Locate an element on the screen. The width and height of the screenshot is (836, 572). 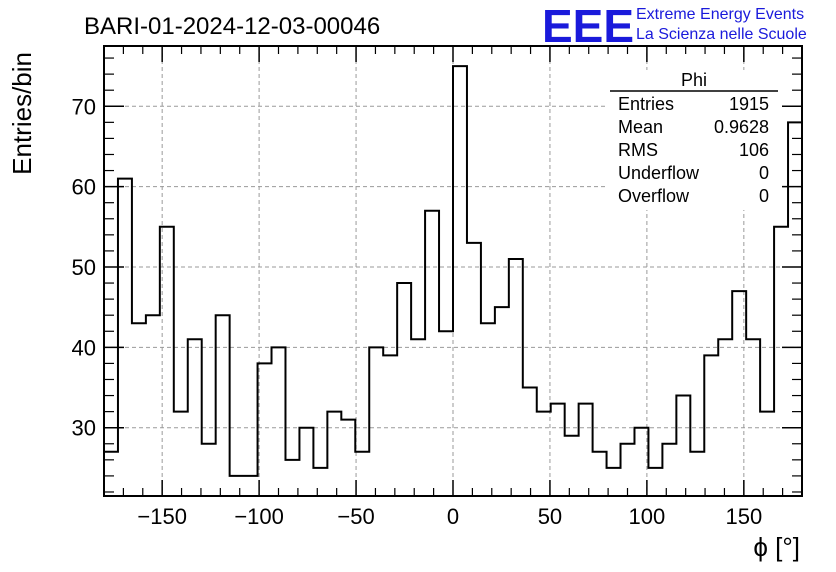
y-tick-labels: 30 40 50 60 70 is located at coordinates (84, 267).